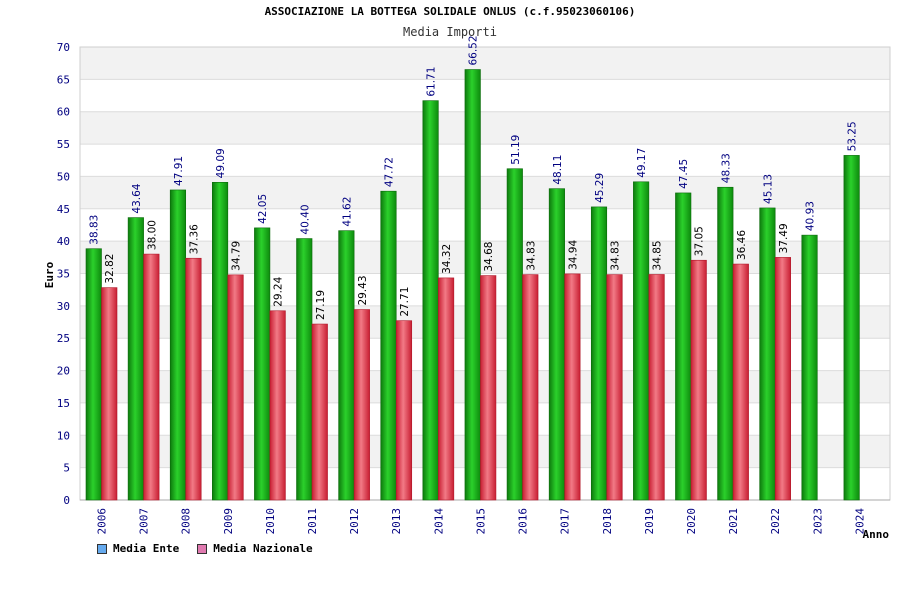 Image resolution: width=900 pixels, height=600 pixels. I want to click on data-label-ente: 48.33, so click(726, 168).